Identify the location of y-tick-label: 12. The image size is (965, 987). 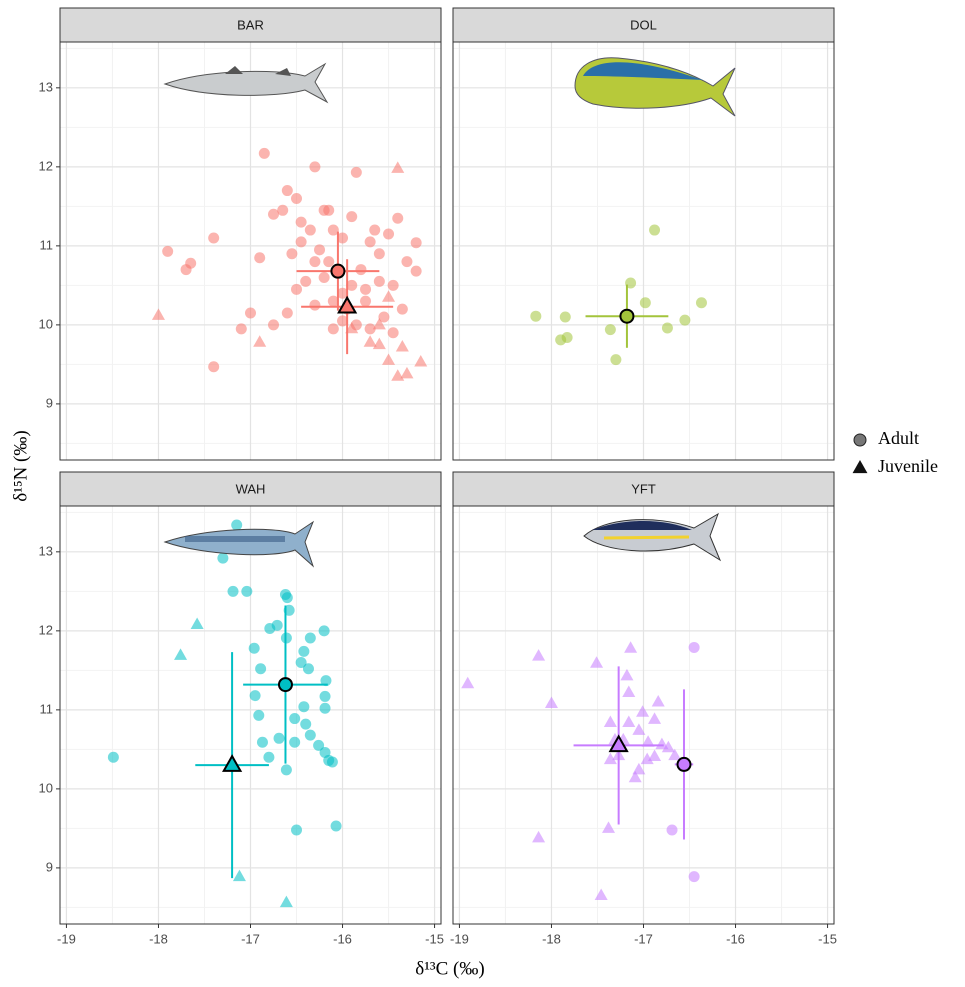
(46, 165).